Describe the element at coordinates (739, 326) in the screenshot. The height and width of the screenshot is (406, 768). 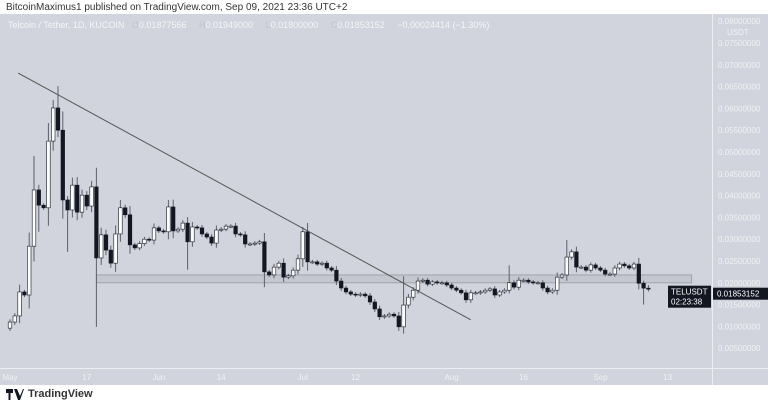
I see `price-tick-label: 0.01000000` at that location.